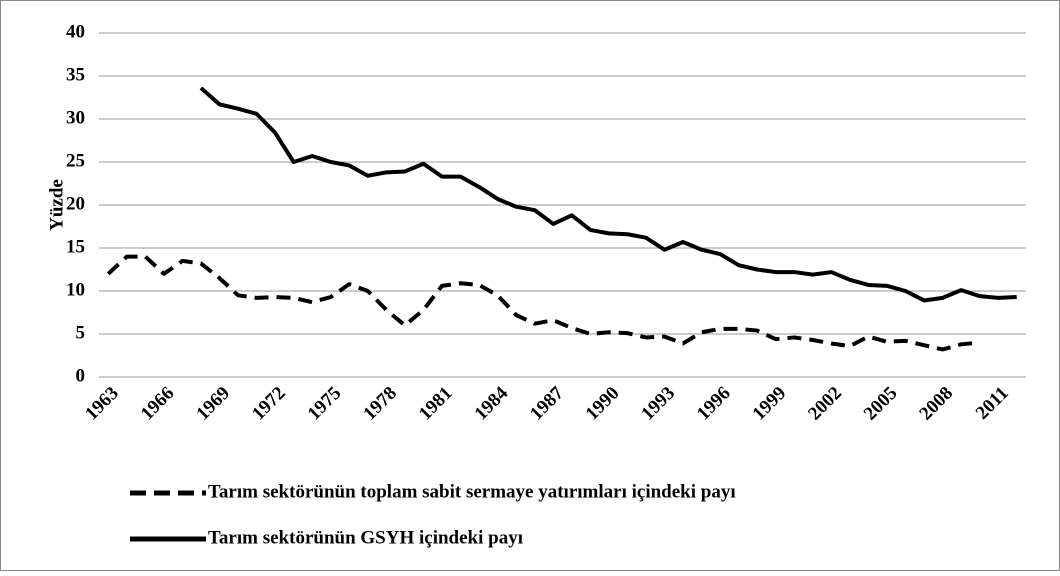  What do you see at coordinates (81, 332) in the screenshot?
I see `y-tick-label: 5` at bounding box center [81, 332].